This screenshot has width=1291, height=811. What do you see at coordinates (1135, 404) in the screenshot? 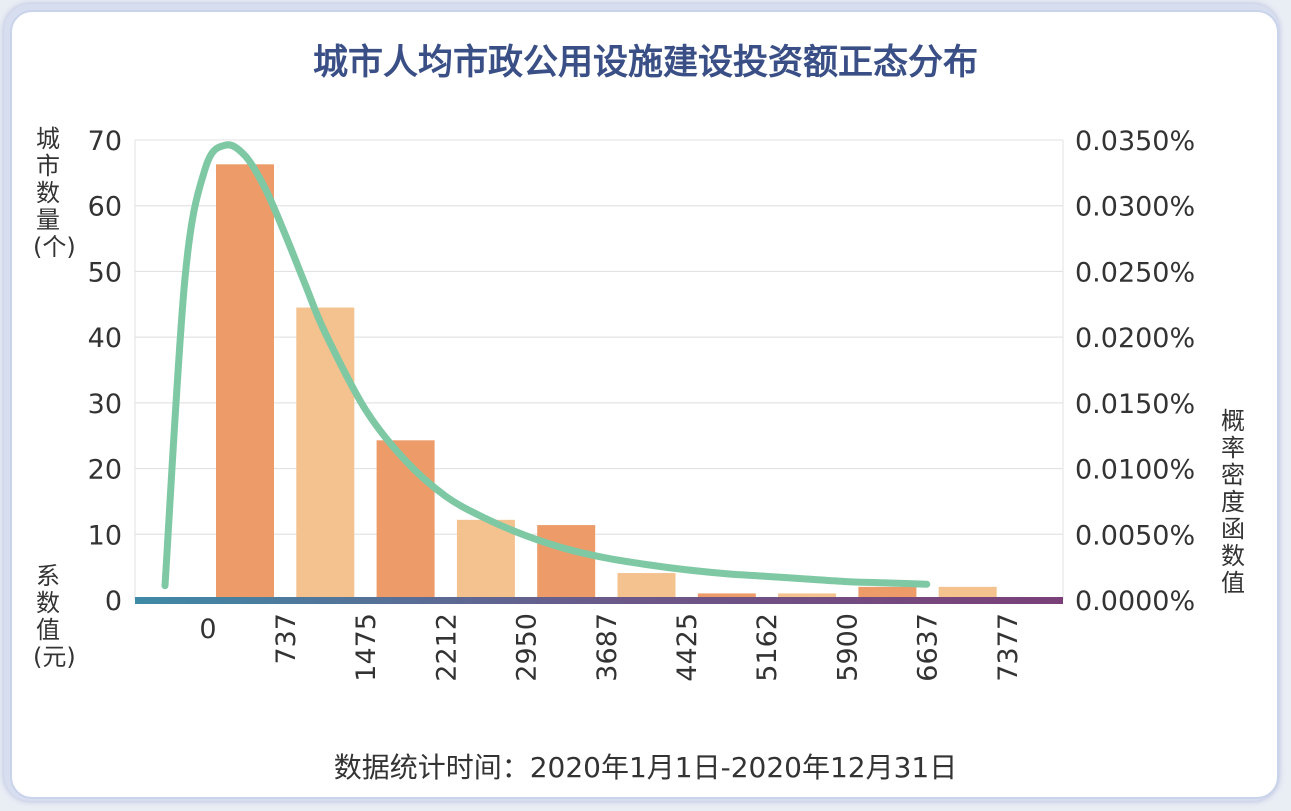
I see `y2-tick-label: 0.0150%` at bounding box center [1135, 404].